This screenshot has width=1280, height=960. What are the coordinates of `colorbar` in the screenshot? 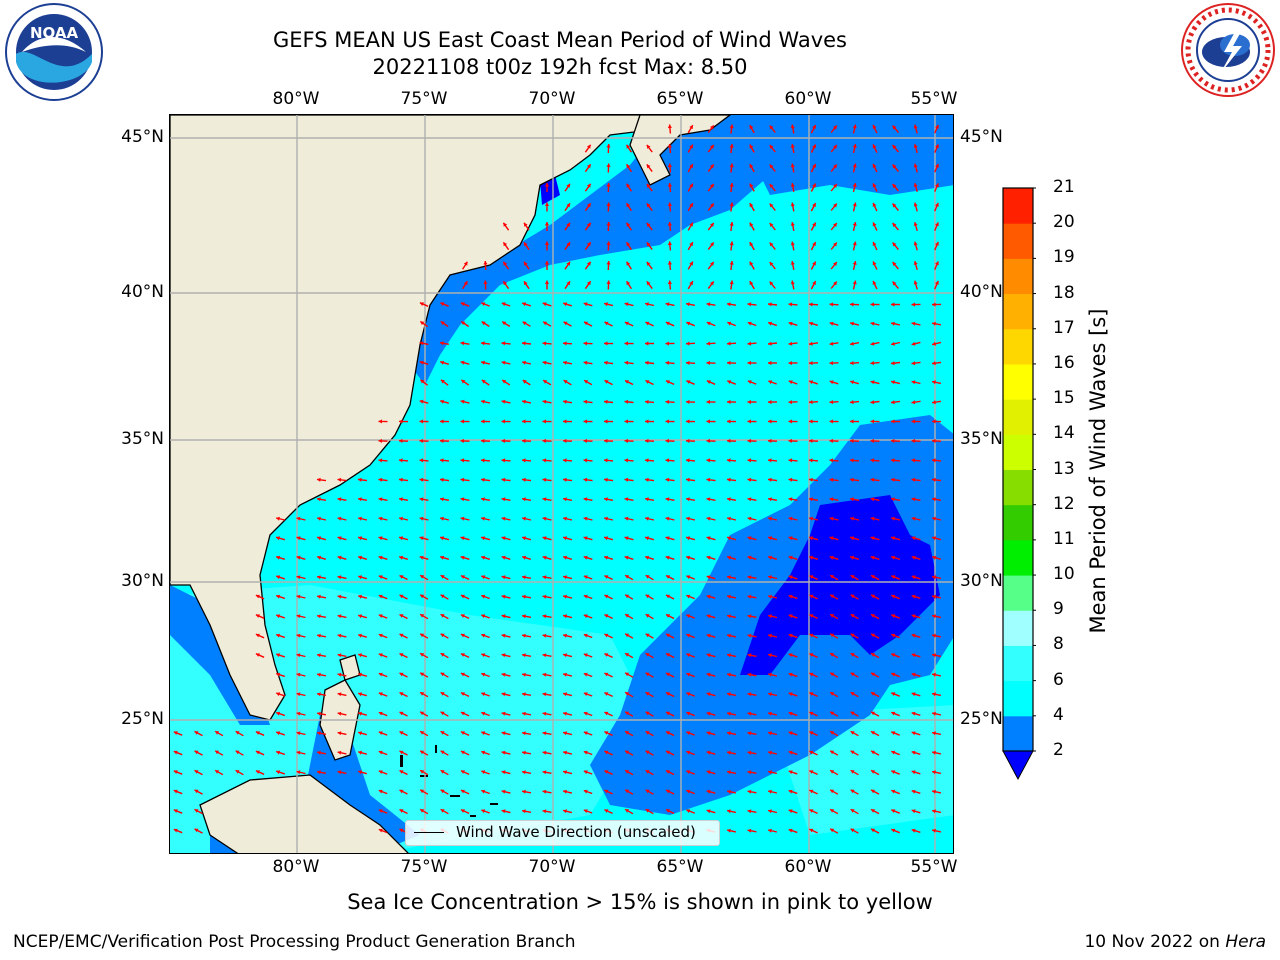 It's located at (1019, 484).